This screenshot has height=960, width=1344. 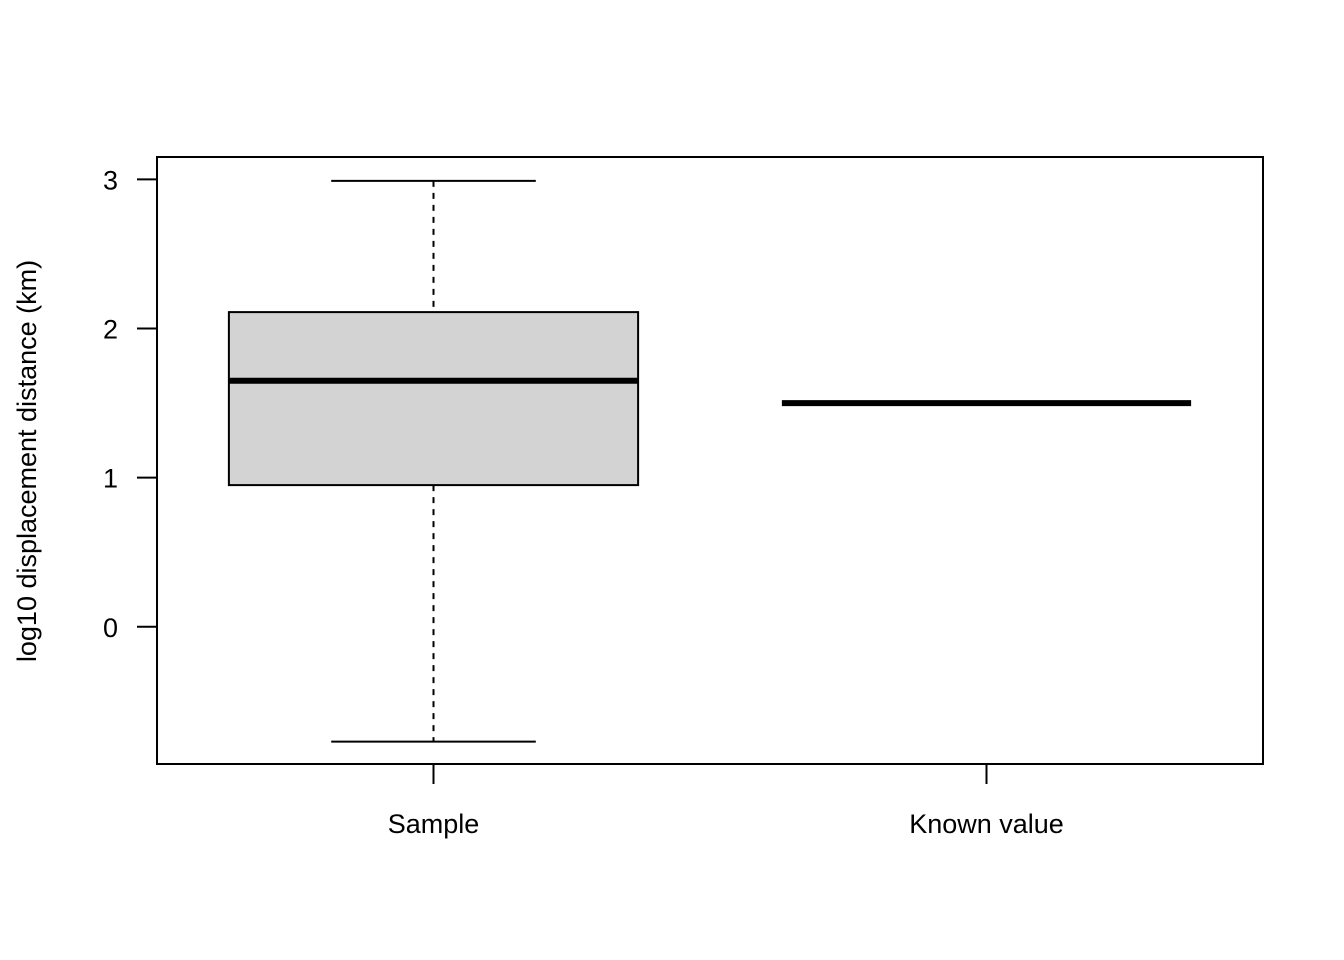 I want to click on x-tick-label: Sample, so click(x=434, y=824).